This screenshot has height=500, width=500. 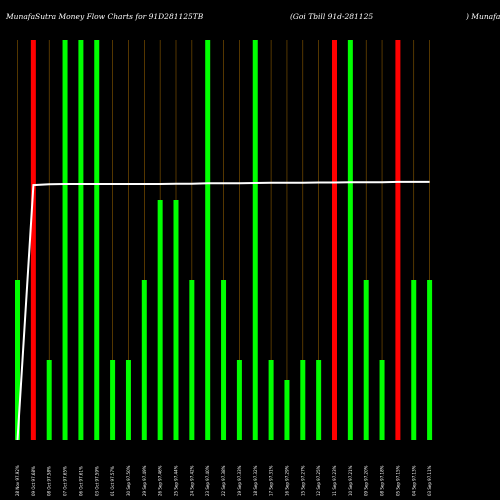 What do you see at coordinates (33, 481) in the screenshot?
I see `tick-label: 09 Oct 97.68%` at bounding box center [33, 481].